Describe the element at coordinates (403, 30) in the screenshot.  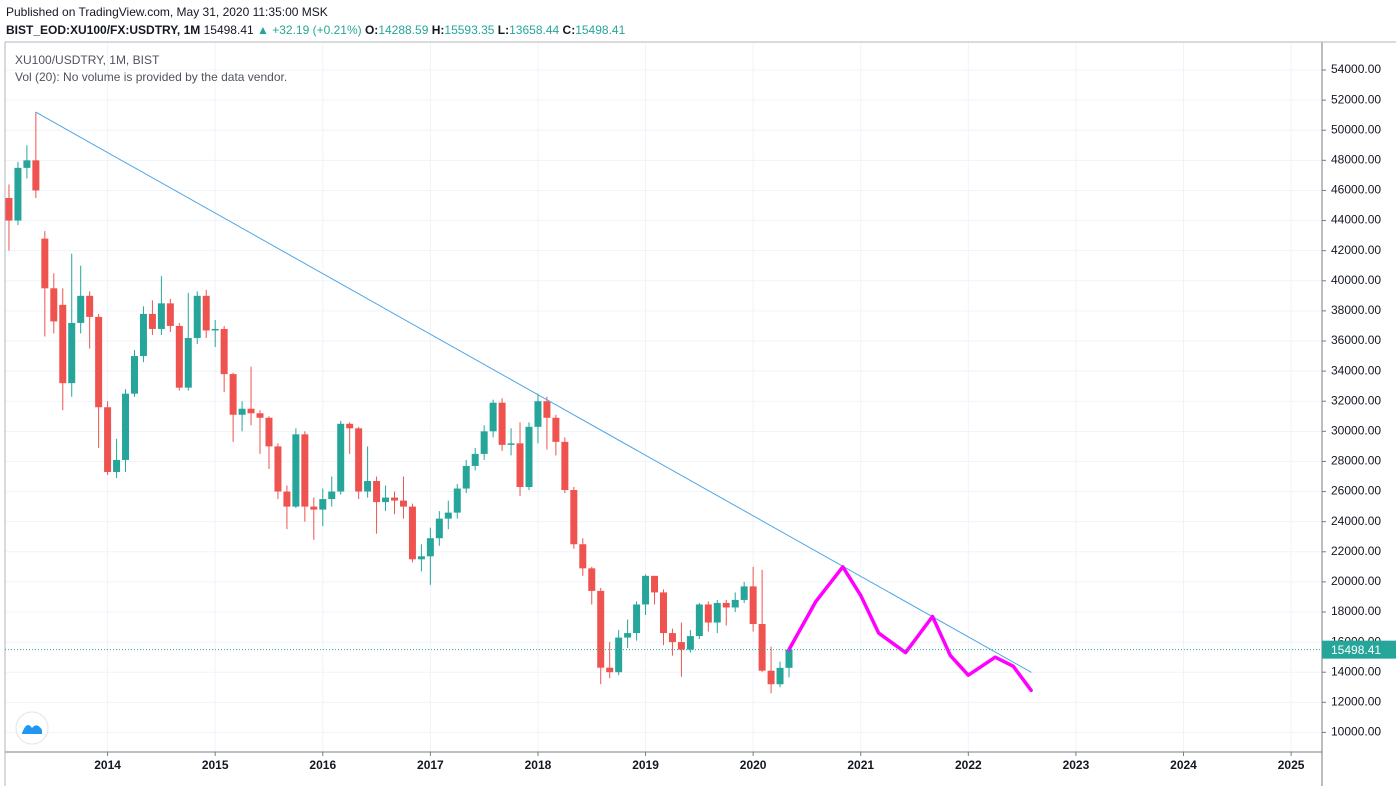
I see `o-value: 14288.59` at that location.